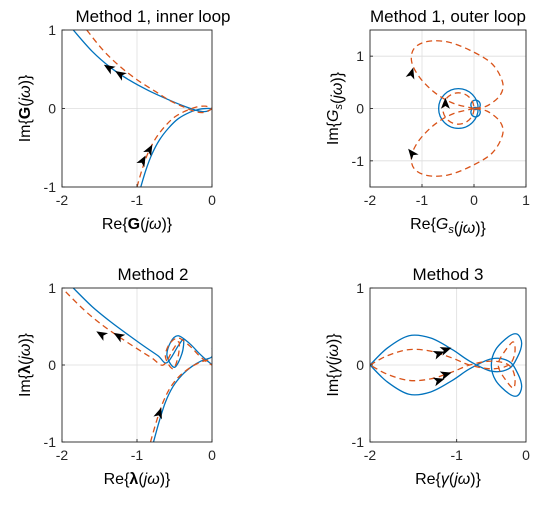 The width and height of the screenshot is (548, 506). What do you see at coordinates (526, 200) in the screenshot?
I see `x-tick-label: 1` at bounding box center [526, 200].